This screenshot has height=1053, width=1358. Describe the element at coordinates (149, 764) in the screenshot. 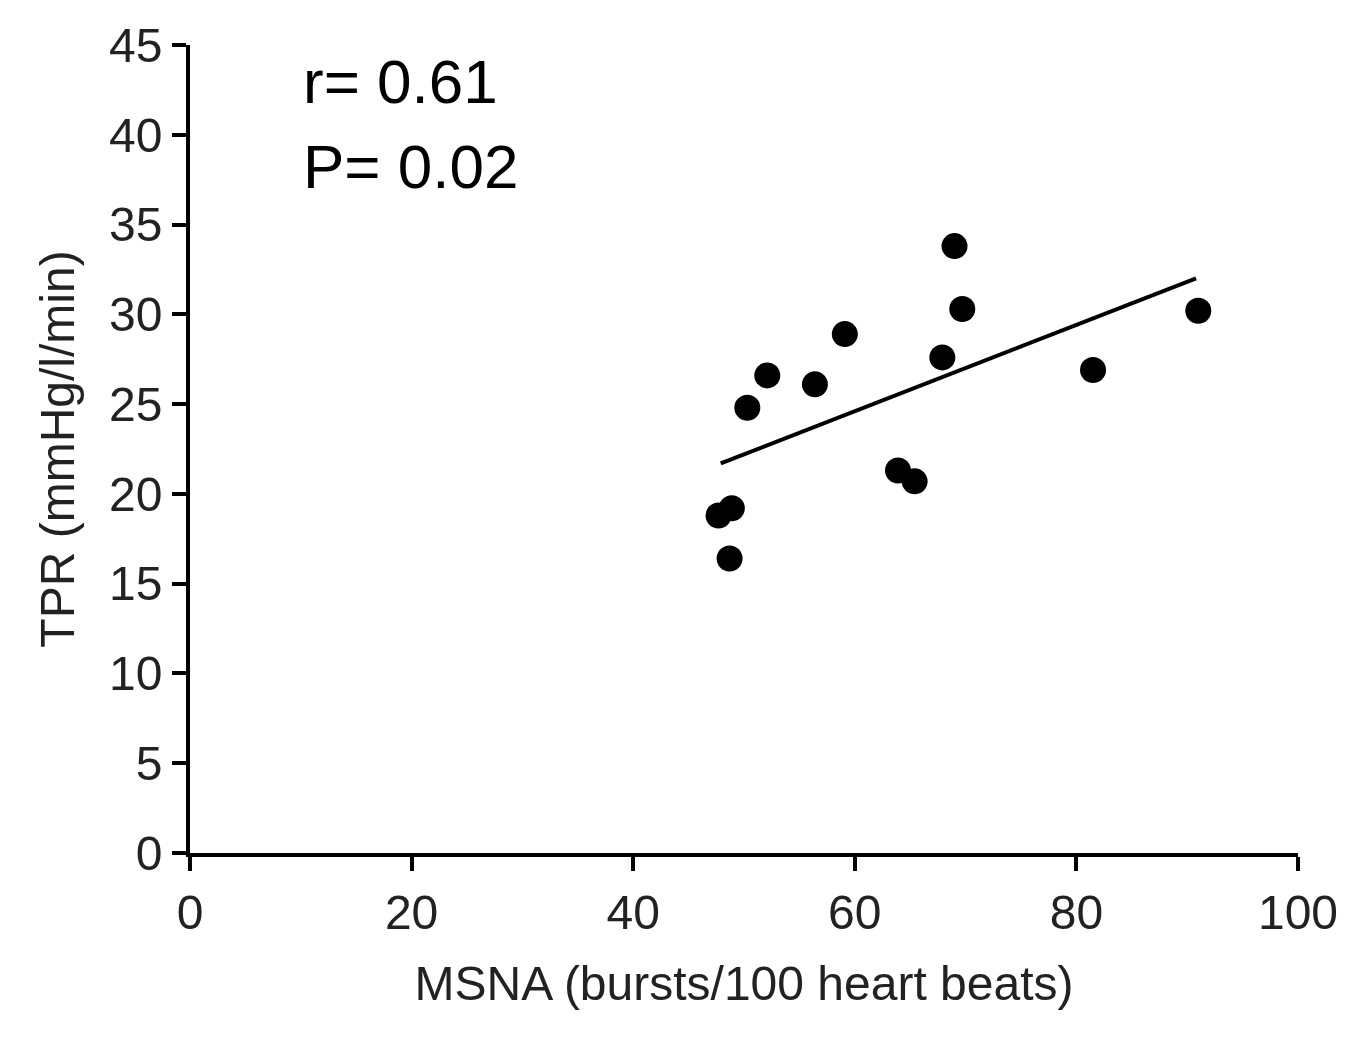

I see `y-tick-label: 5` at that location.